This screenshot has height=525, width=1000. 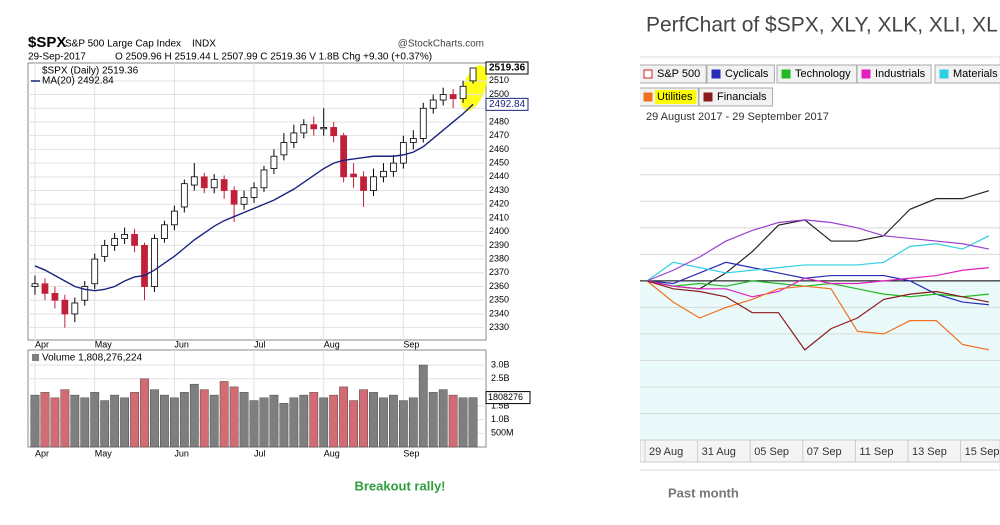 I want to click on x-tick-label: 13 Sep, so click(x=929, y=452).